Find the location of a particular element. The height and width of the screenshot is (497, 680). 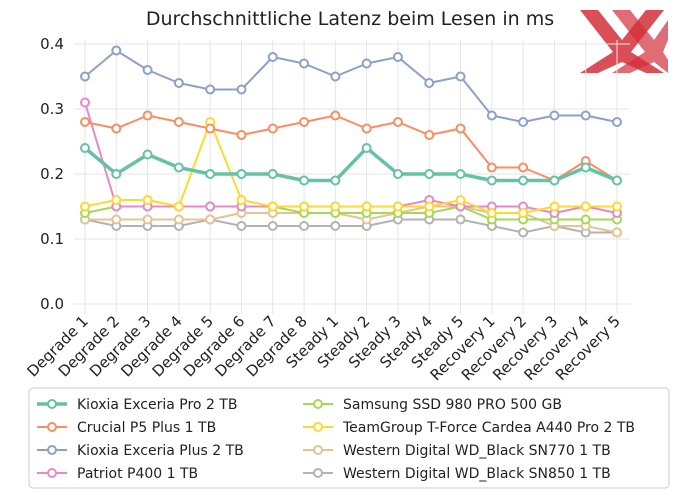

legend-item: TeamGroup T-Force Cardea A440 Pro 2 TB is located at coordinates (469, 428).